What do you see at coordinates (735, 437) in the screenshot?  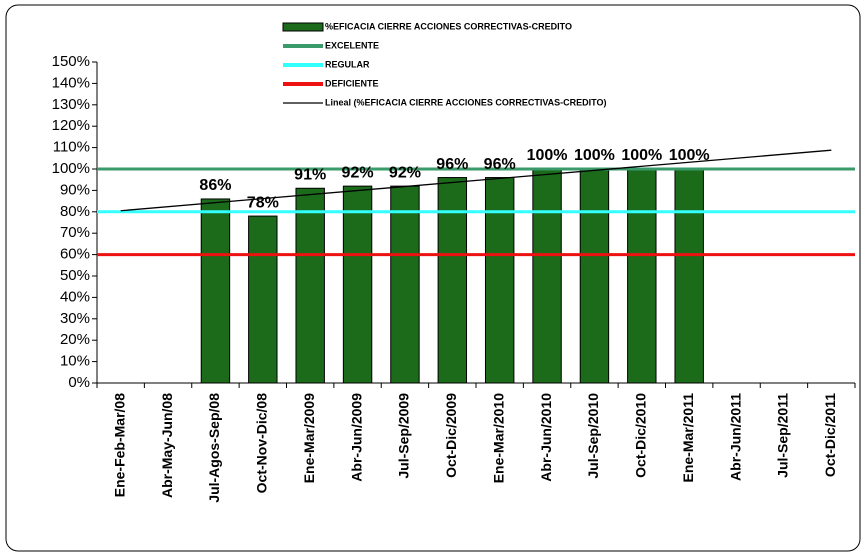 I see `x-tick-label: Abr-Jun/2011` at bounding box center [735, 437].